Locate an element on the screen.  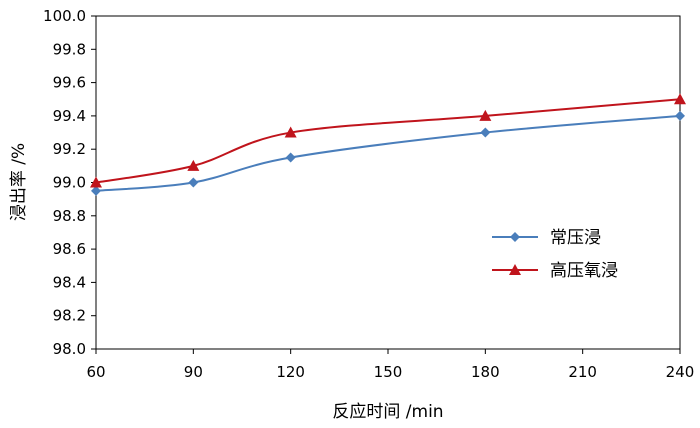
y-axis-title: 浸出率 /% is located at coordinates (19, 182).